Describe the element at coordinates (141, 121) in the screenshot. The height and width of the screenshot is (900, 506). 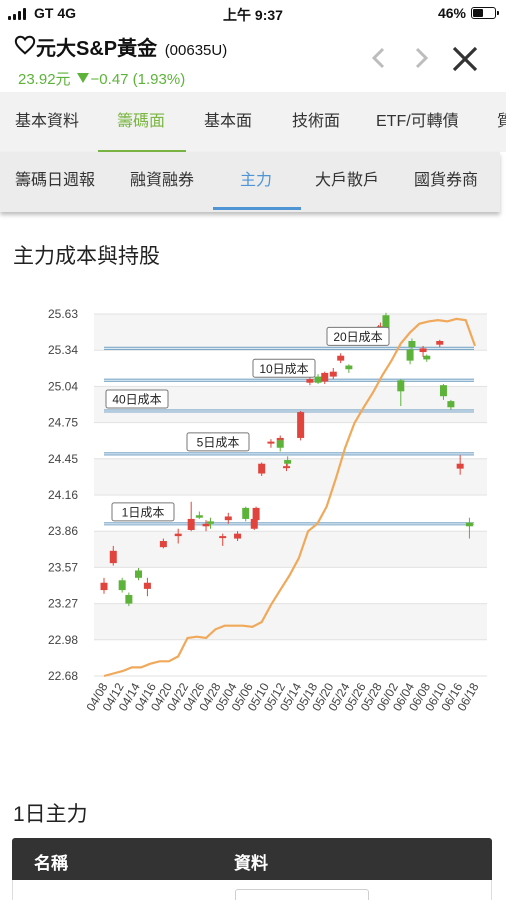
I see `tab-chips: 籌碼面` at that location.